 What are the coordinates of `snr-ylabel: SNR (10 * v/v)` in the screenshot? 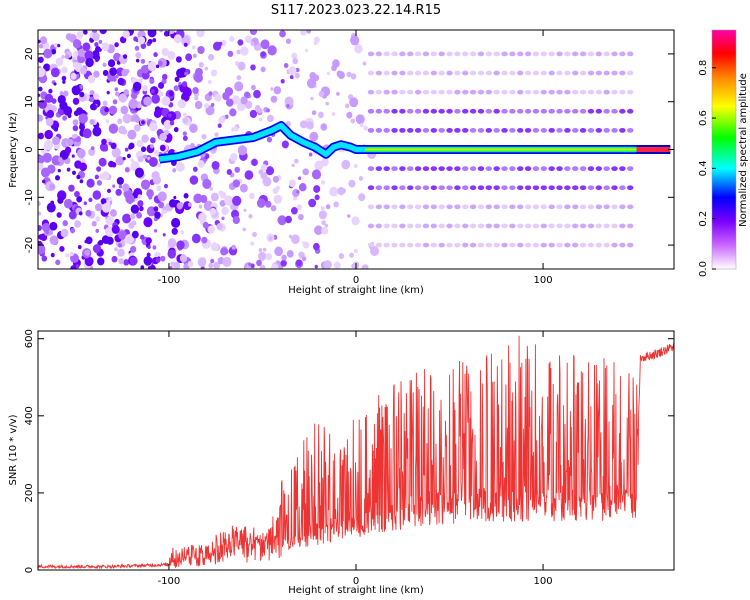 It's located at (13, 449).